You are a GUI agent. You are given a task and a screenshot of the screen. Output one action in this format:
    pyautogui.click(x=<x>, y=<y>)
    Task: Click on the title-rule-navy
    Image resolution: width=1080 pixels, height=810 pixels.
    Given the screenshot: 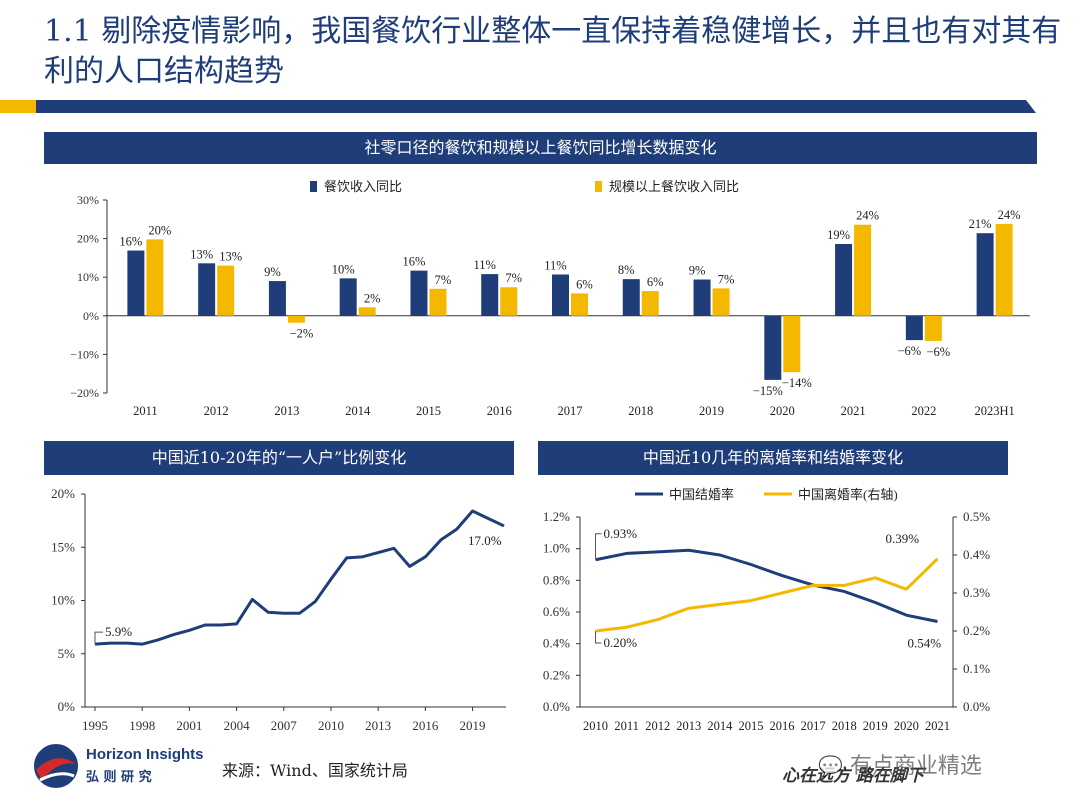 What is the action you would take?
    pyautogui.click(x=536, y=106)
    